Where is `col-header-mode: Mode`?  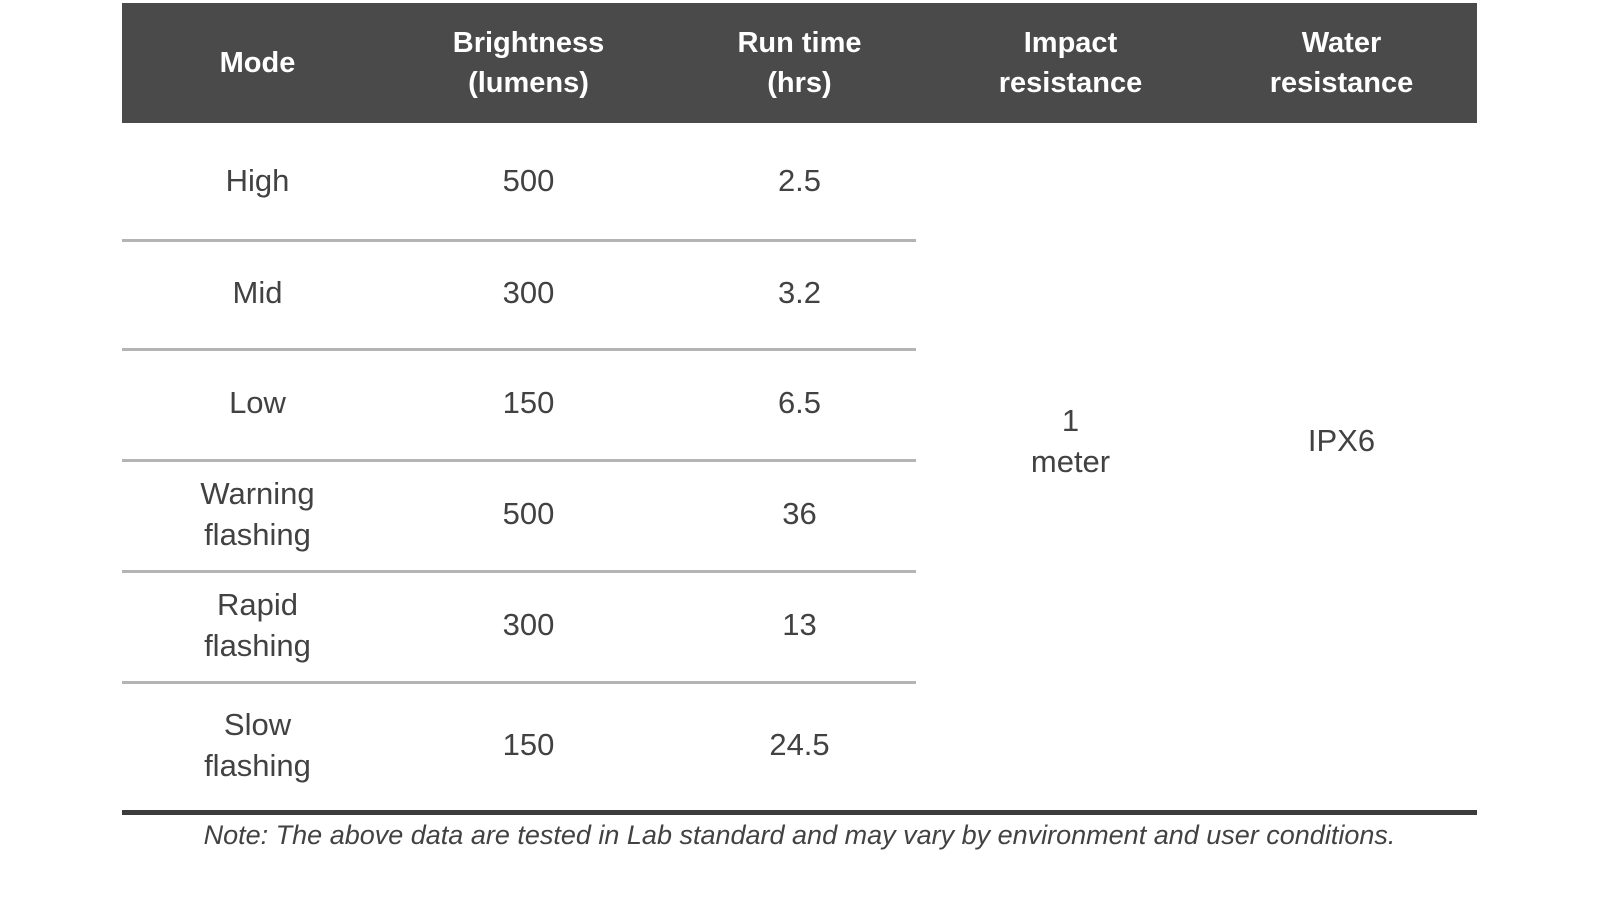
col-header-mode: Mode is located at coordinates (257, 63).